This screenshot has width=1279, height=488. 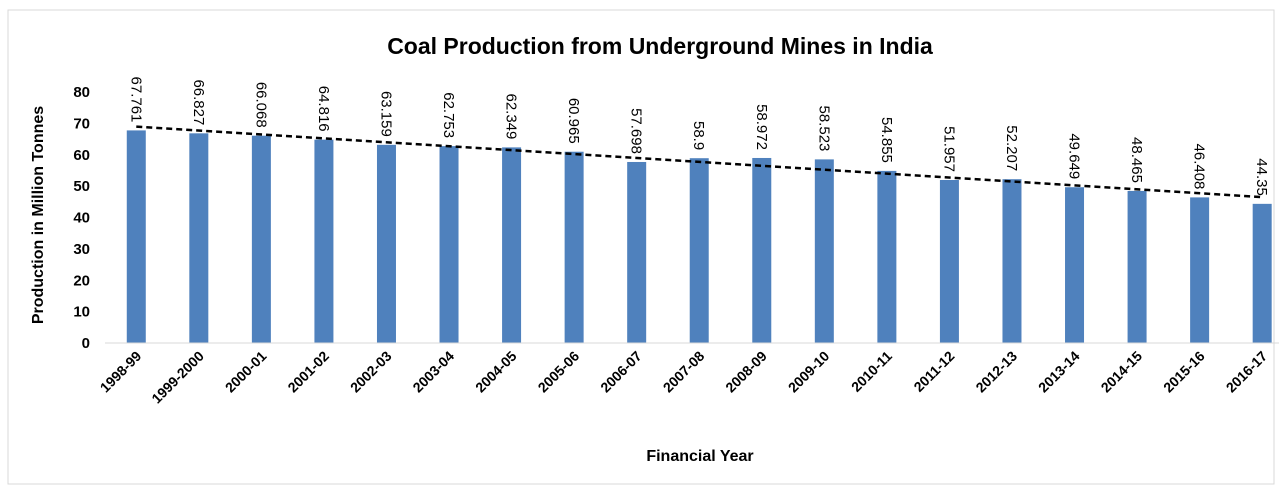 I want to click on data-label: 48.465, so click(x=1136, y=160).